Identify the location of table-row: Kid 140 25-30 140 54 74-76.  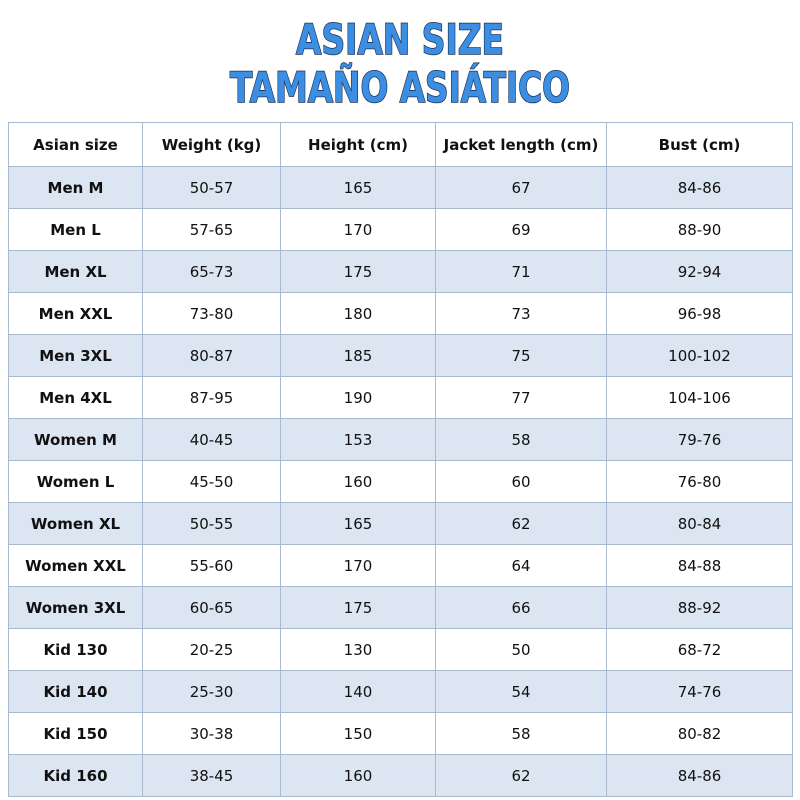
(400, 691).